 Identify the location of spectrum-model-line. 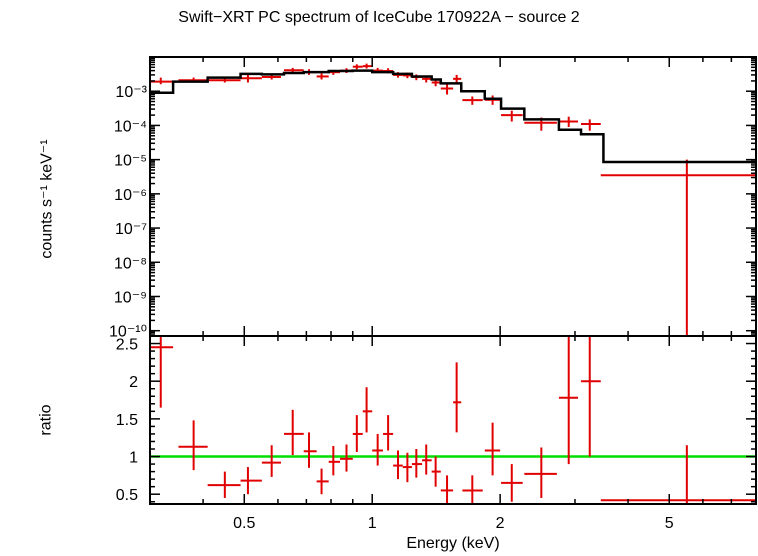
(453, 116).